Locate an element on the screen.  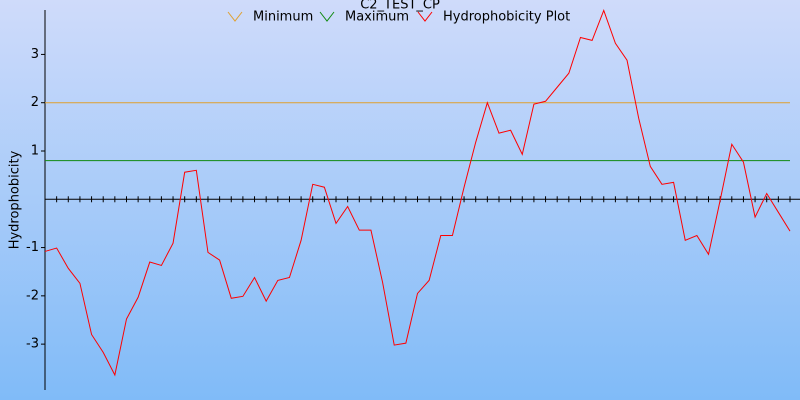
legend-label: Hydrophobicity Plot is located at coordinates (506, 17).